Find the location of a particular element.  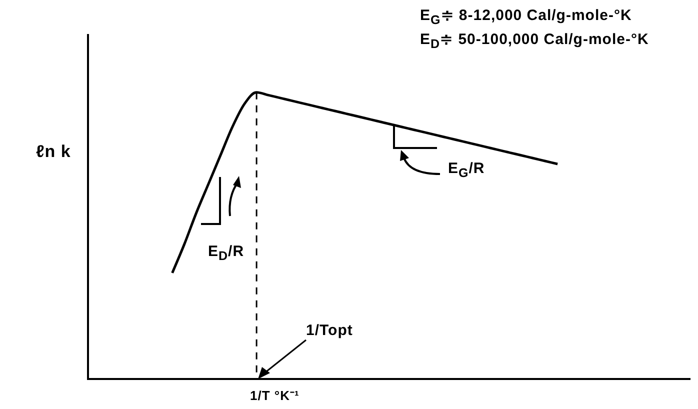

text: E$_{D}$≑ 50-100,000 Cal/g-mole-°K is located at coordinates (534, 40).